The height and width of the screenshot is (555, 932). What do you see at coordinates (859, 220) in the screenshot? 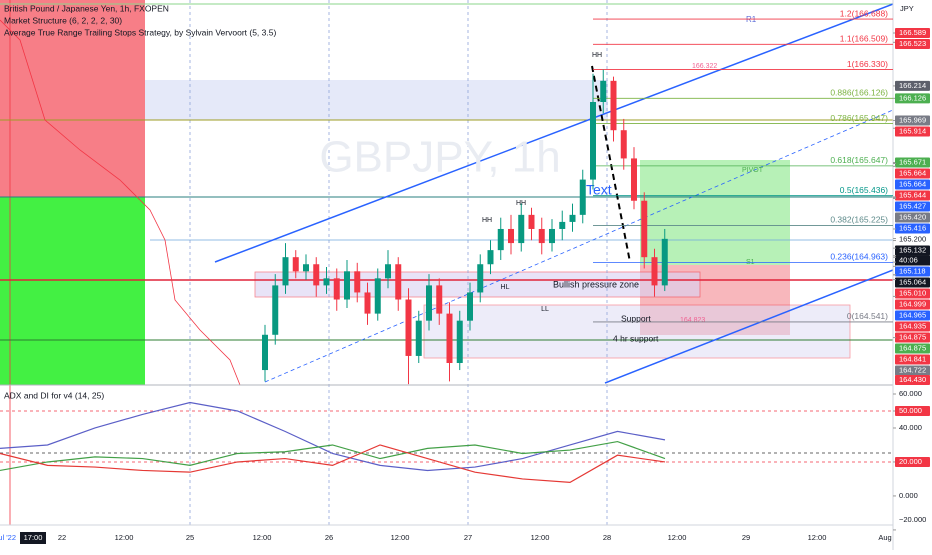
I see `fib-label: 0.382(165.225)` at bounding box center [859, 220].